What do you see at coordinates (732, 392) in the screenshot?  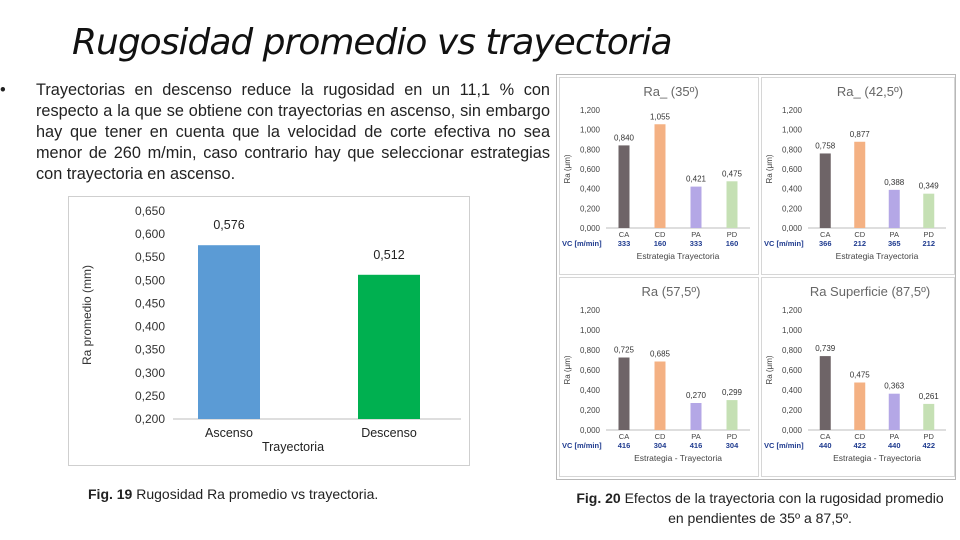 I see `data-label: 0,299` at bounding box center [732, 392].